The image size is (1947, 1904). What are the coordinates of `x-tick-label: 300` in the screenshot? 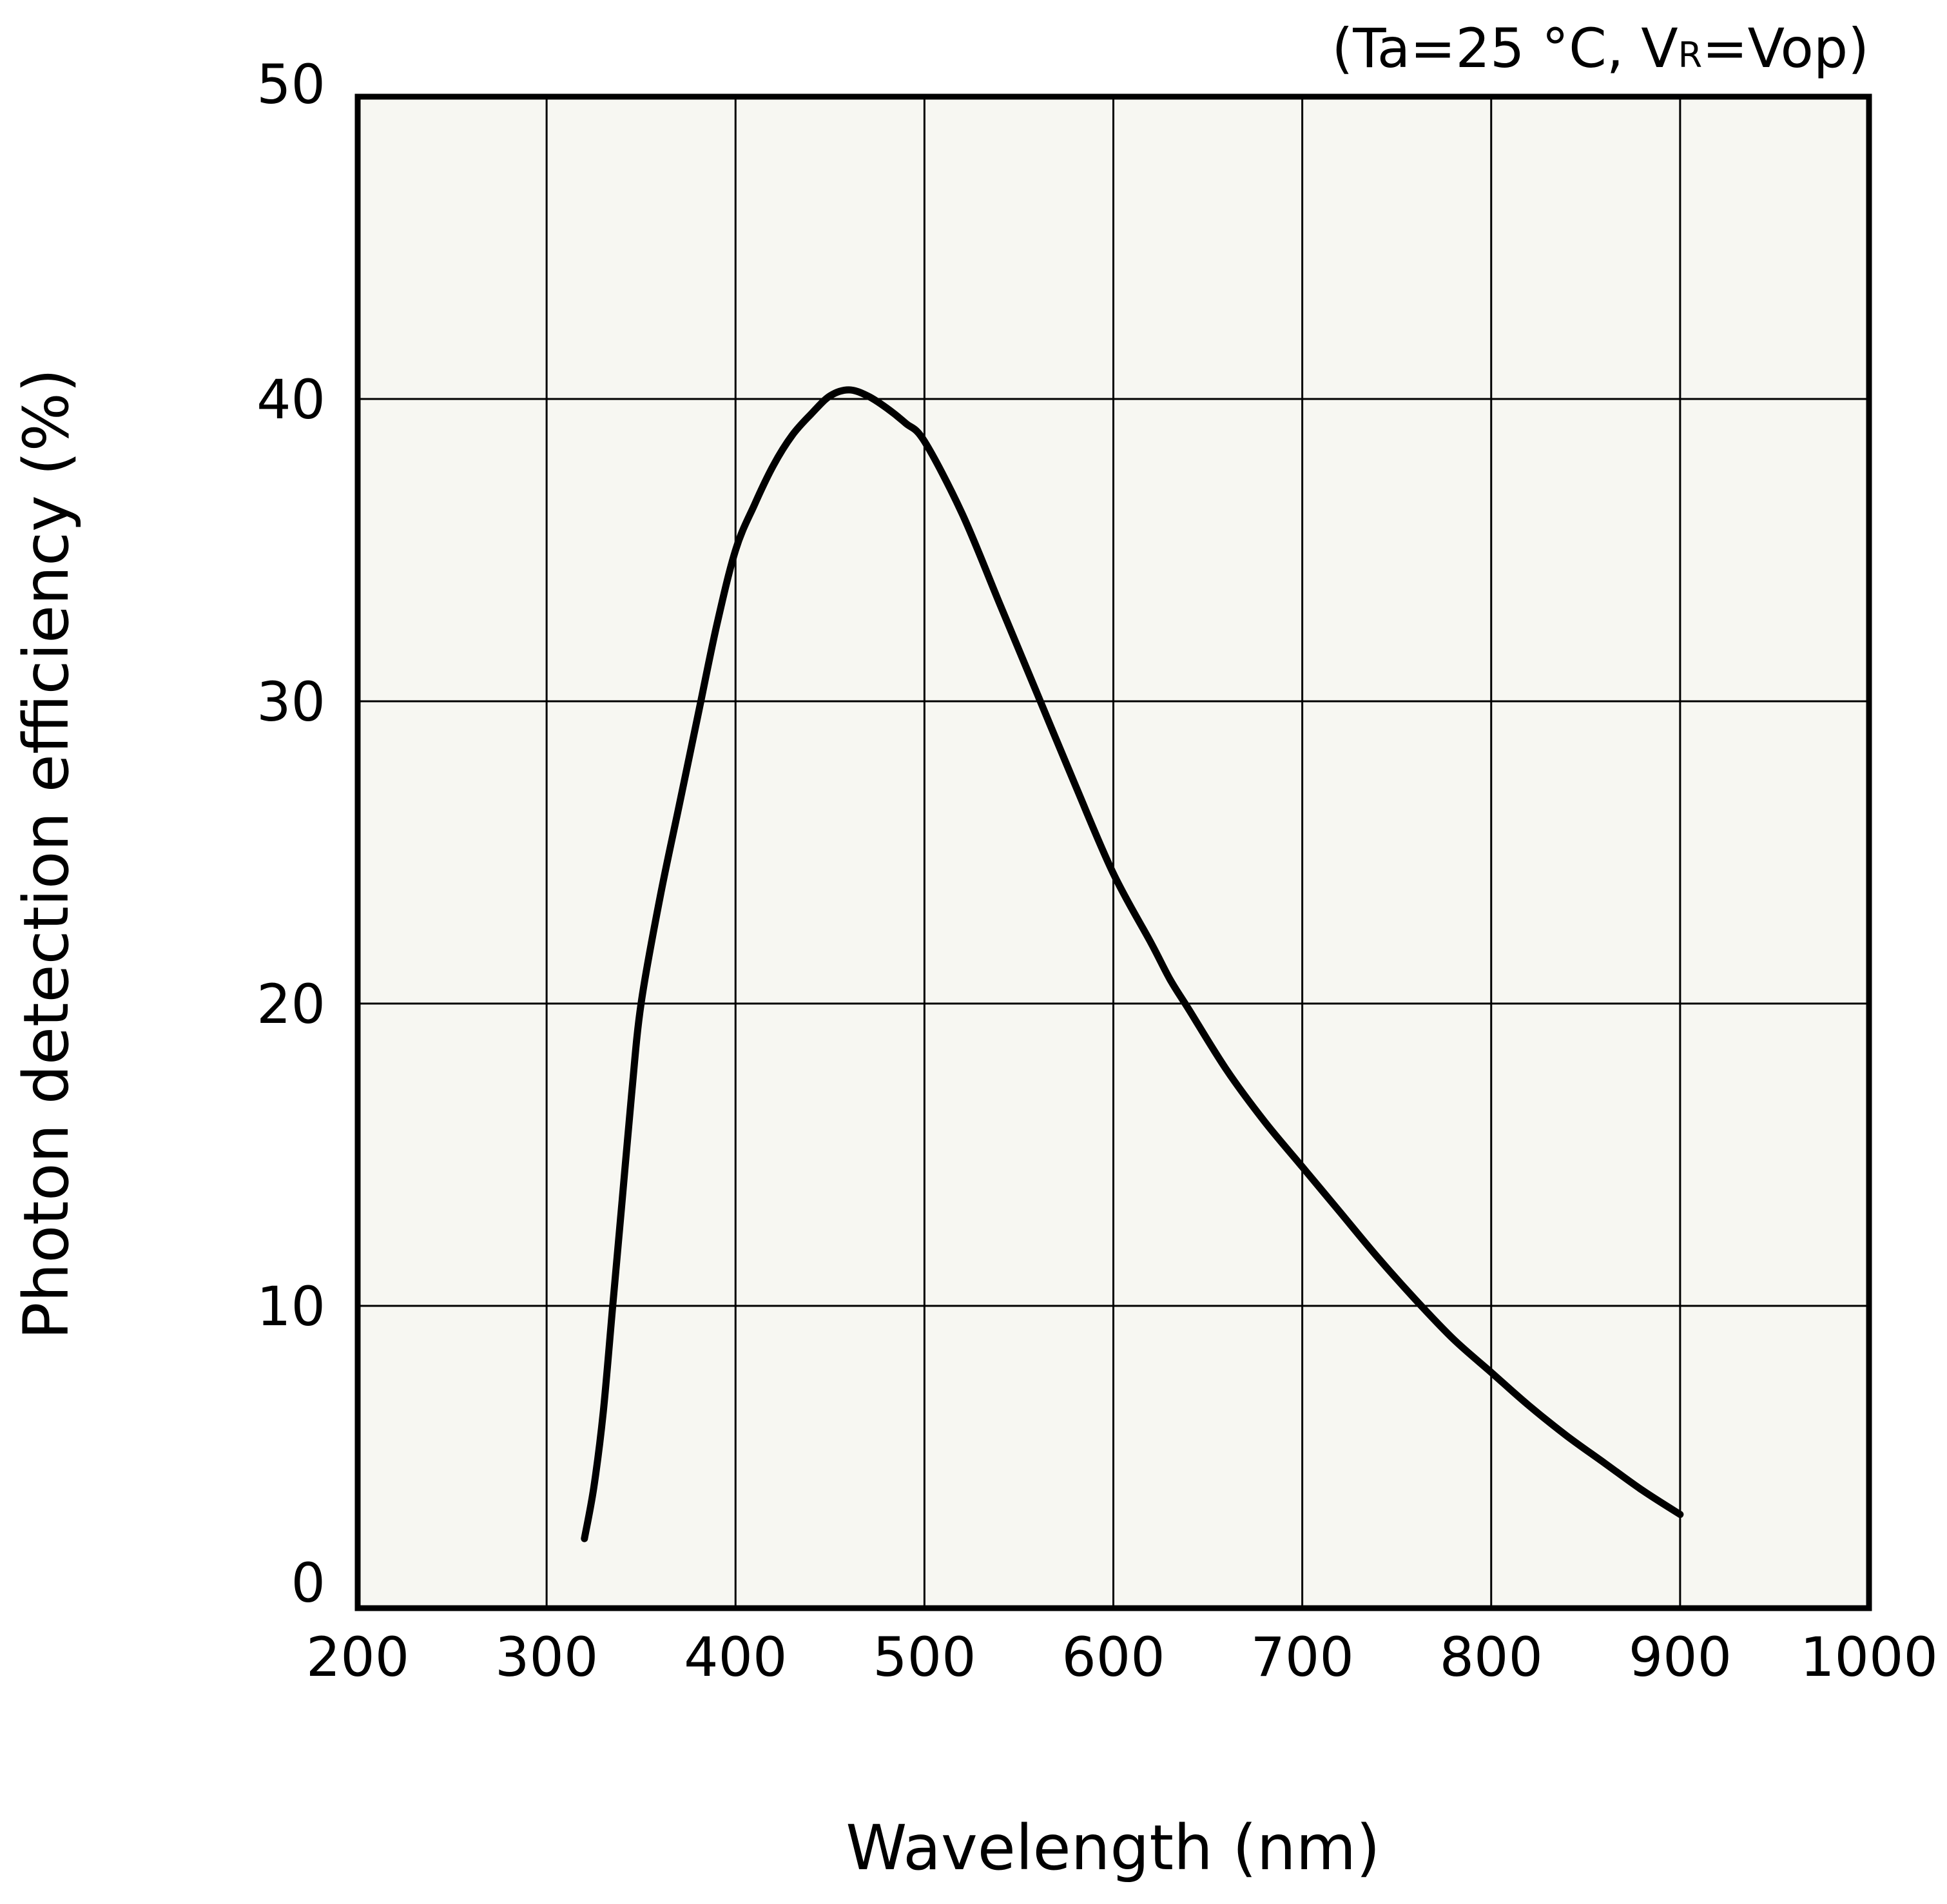 It's located at (546, 1657).